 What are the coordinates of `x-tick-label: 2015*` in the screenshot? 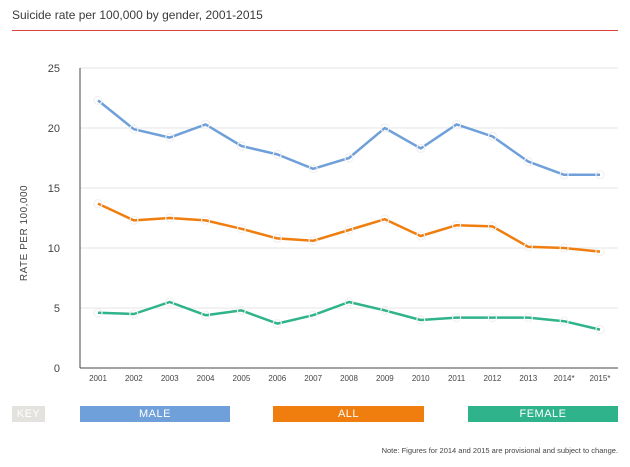 It's located at (600, 378).